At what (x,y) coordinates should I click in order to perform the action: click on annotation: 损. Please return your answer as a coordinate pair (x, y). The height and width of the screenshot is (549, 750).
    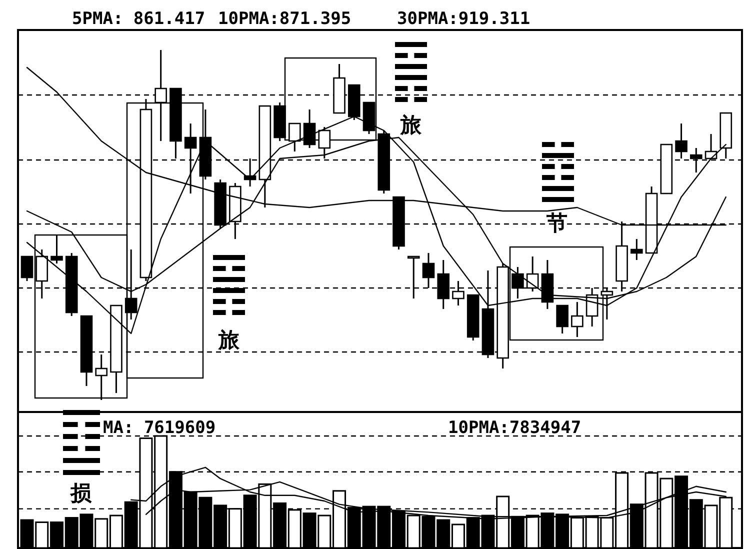
    Looking at the image, I should click on (81, 492).